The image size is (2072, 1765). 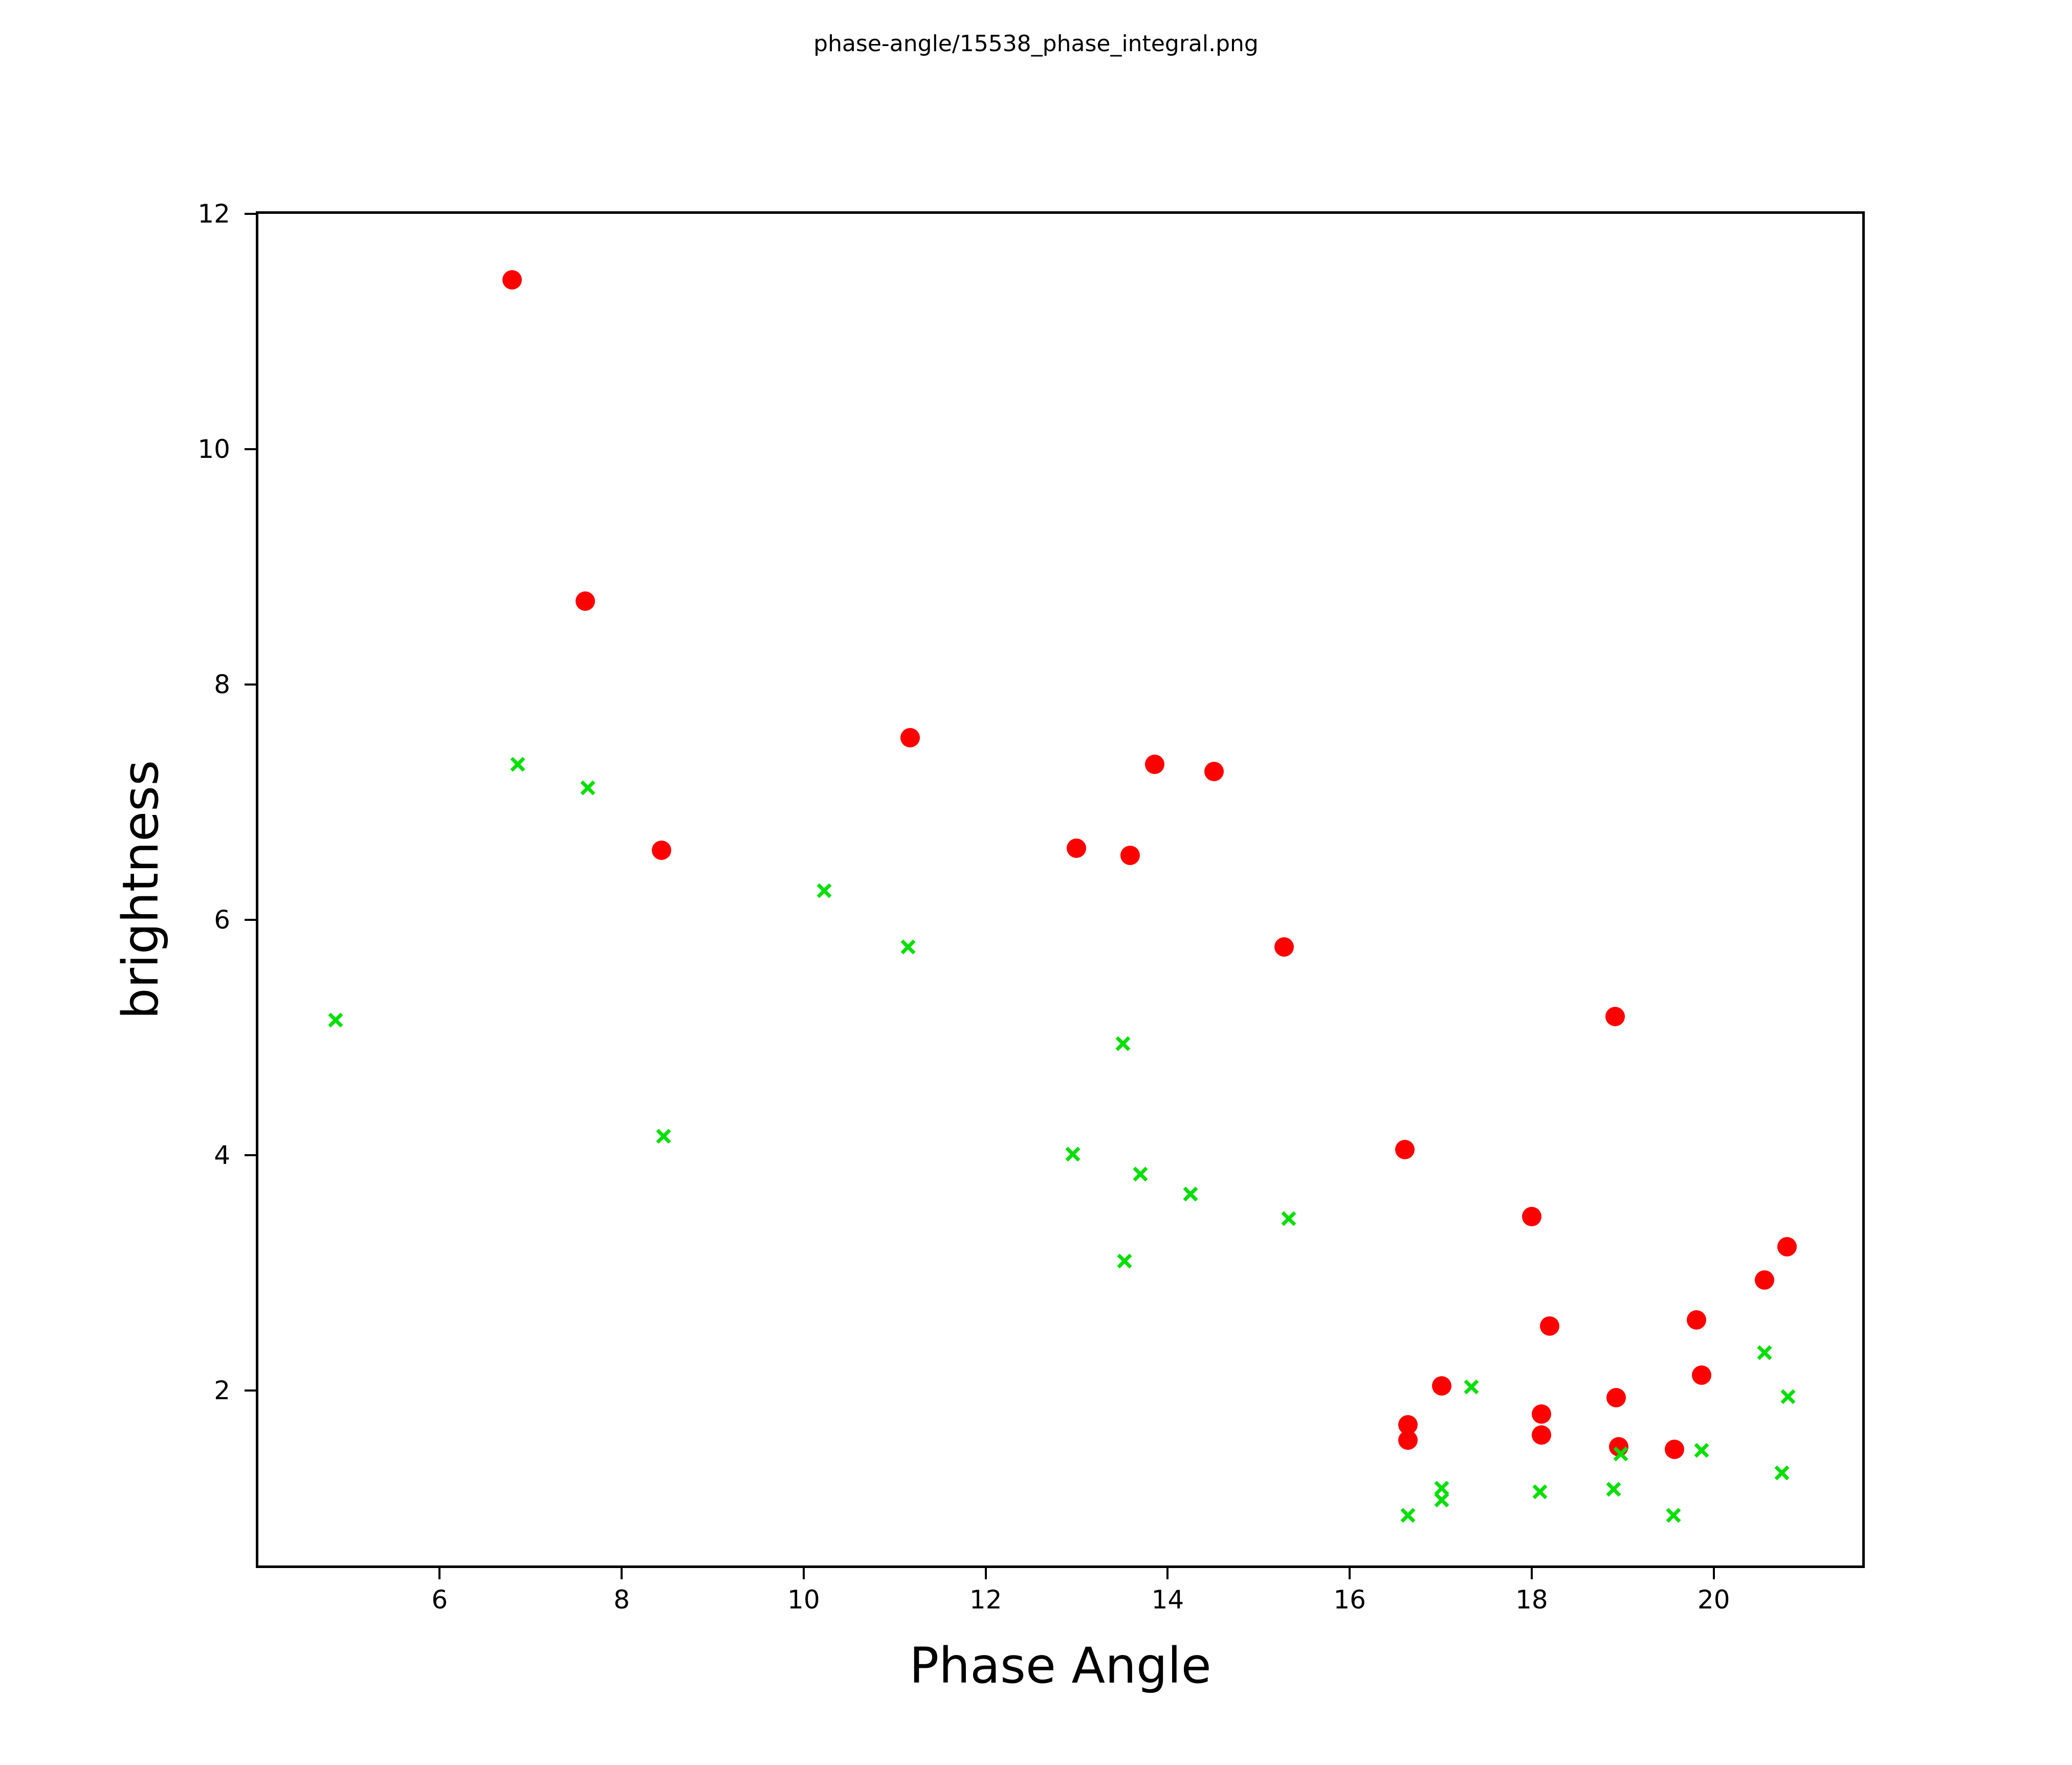 What do you see at coordinates (439, 1600) in the screenshot?
I see `x-tick-label: 6` at bounding box center [439, 1600].